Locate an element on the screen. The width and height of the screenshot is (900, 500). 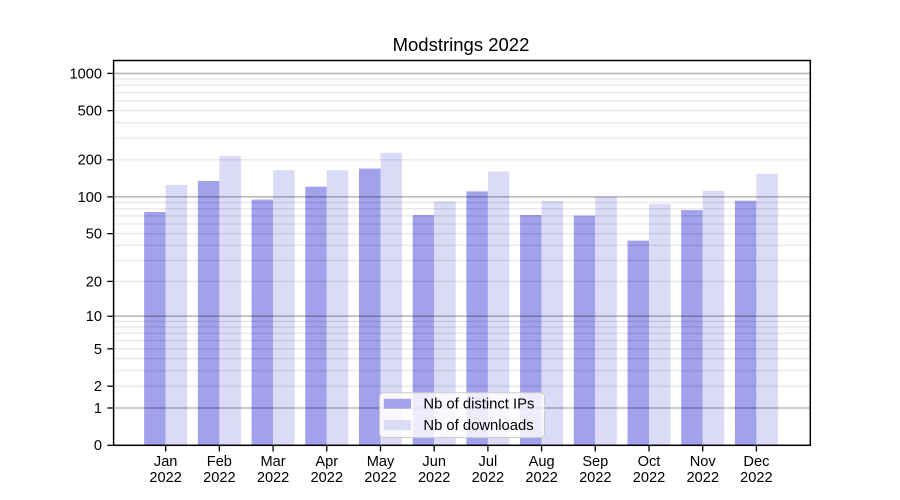
svg-text: 0 is located at coordinates (98, 446).